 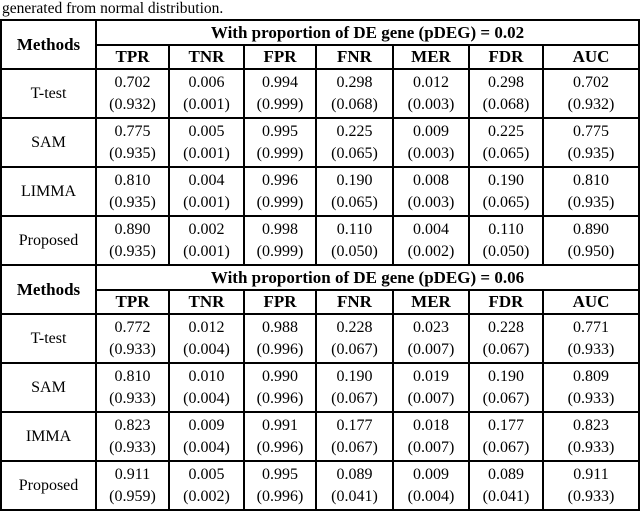 What do you see at coordinates (280, 387) in the screenshot?
I see `table-cell: 0.990 (0.996)` at bounding box center [280, 387].